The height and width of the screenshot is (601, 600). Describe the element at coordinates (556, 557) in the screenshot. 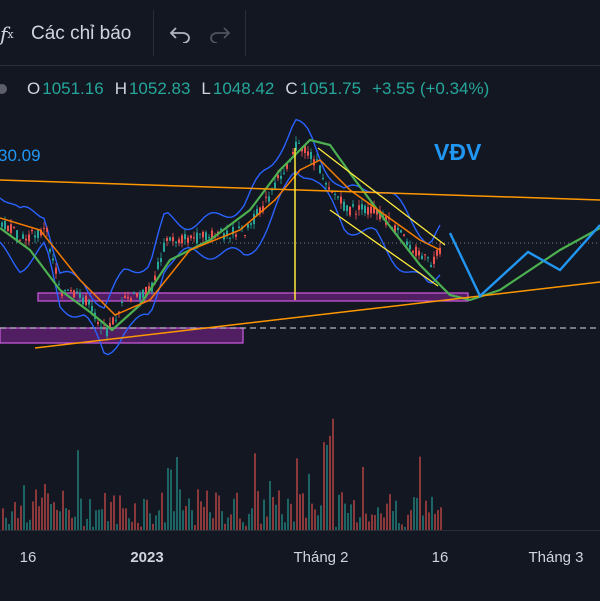

I see `time-tick: Tháng 3` at that location.